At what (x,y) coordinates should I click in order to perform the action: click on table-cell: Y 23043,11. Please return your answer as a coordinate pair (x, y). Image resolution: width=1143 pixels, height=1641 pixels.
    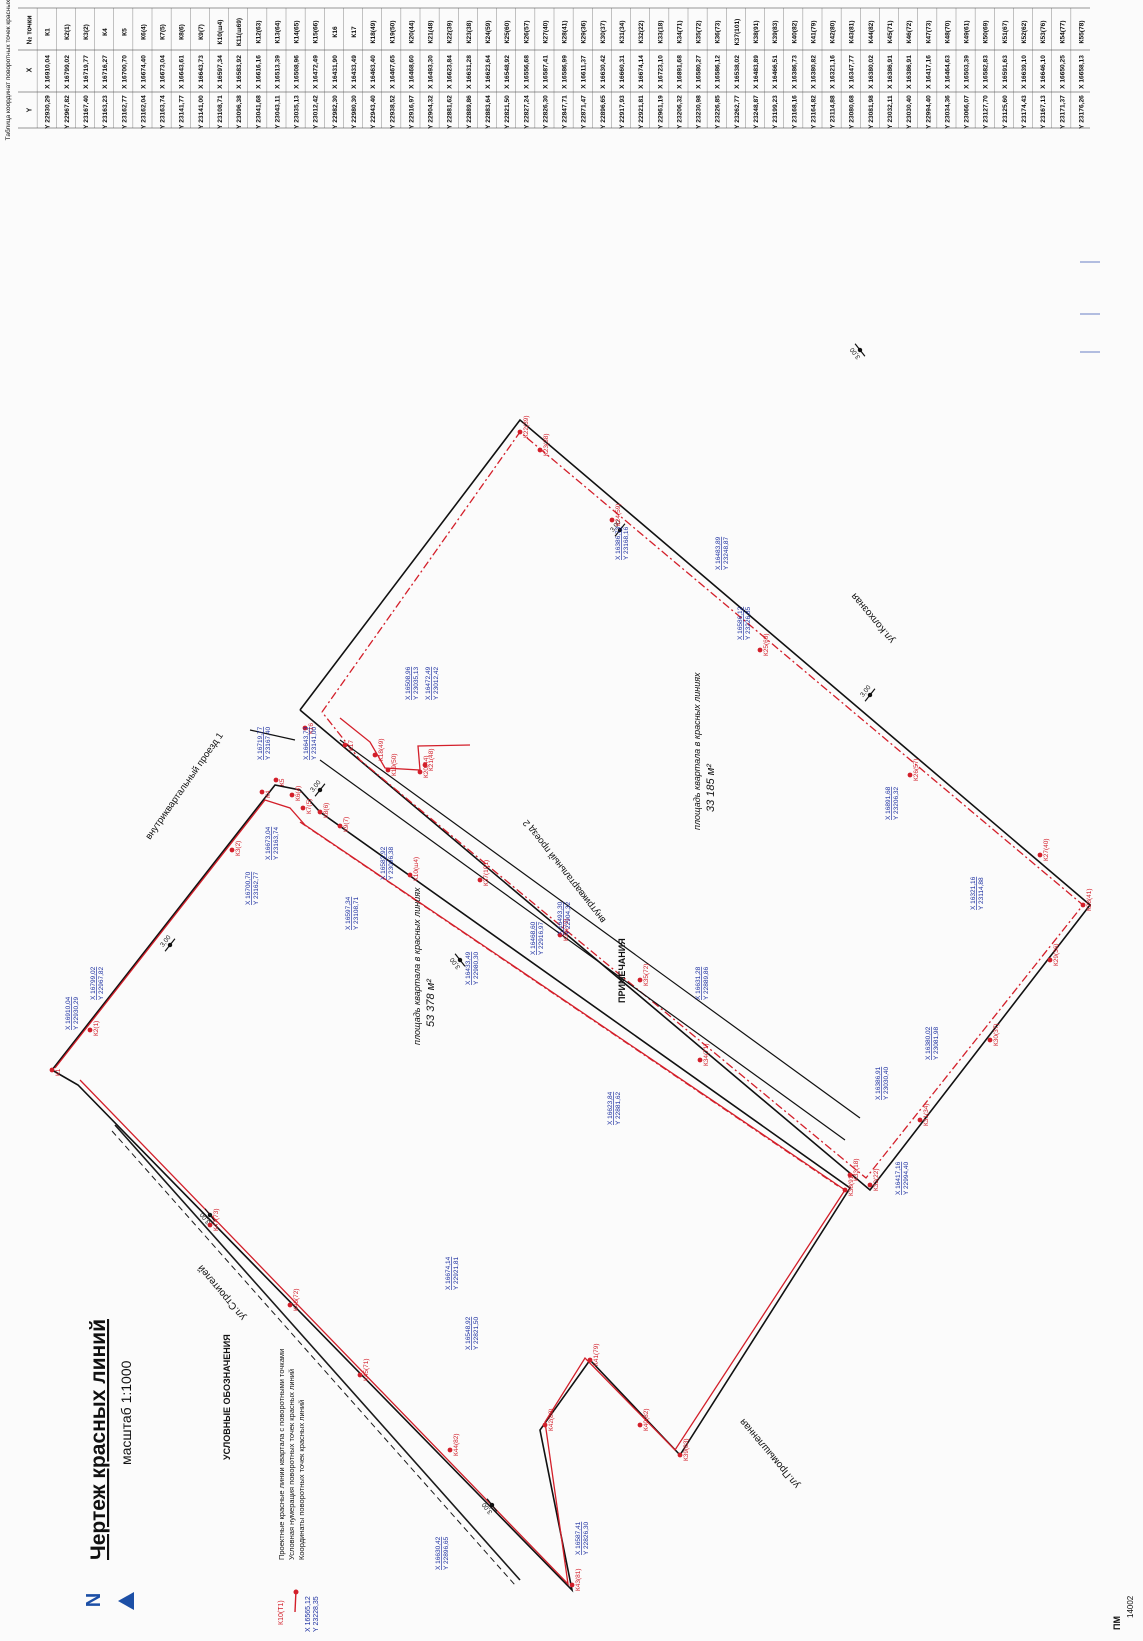
    Looking at the image, I should click on (277, 112).